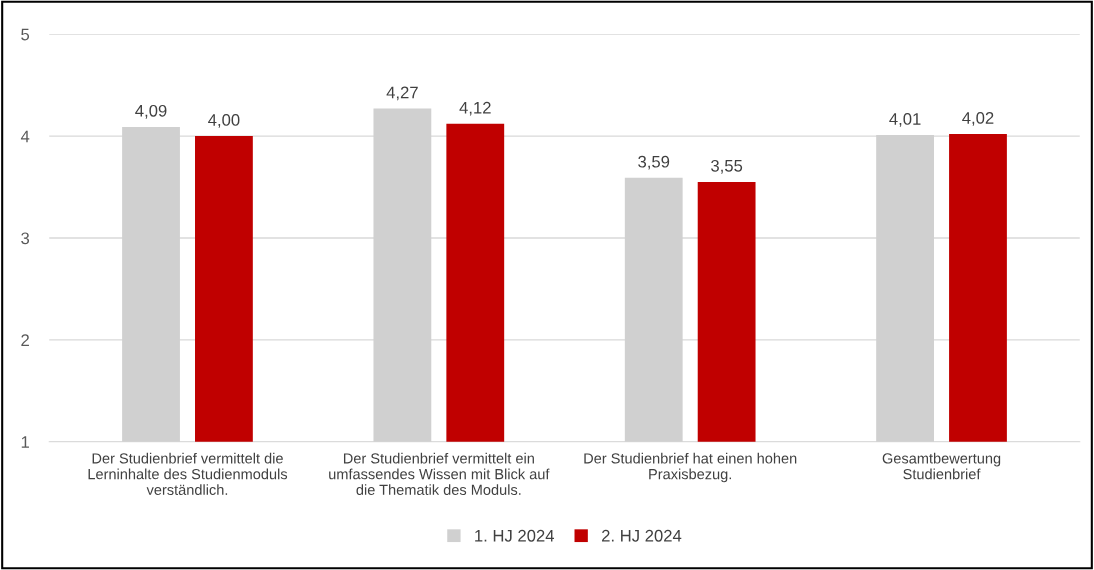 Image resolution: width=1094 pixels, height=570 pixels. Describe the element at coordinates (905, 120) in the screenshot. I see `data-label: 4,01` at that location.